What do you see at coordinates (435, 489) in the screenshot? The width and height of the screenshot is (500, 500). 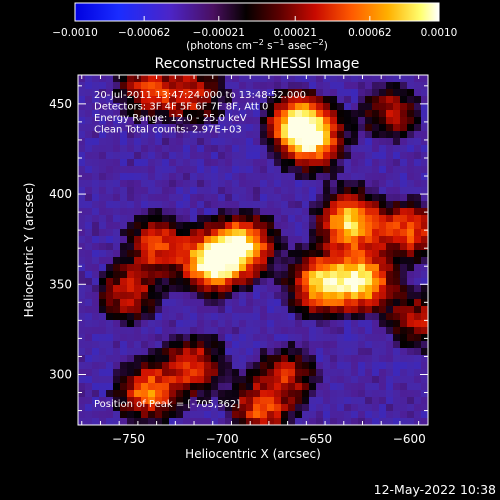 I see `timestamp: 12-May-2022 10:38` at bounding box center [435, 489].